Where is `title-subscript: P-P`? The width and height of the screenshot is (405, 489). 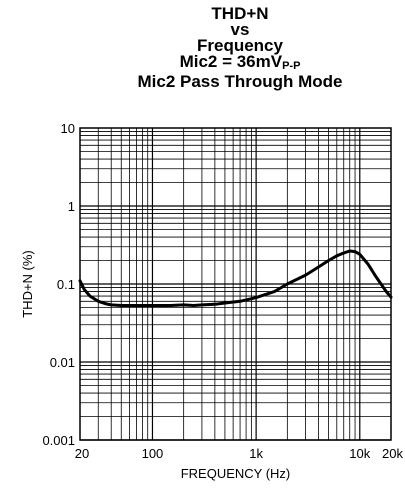 title-subscript: P-P is located at coordinates (291, 66).